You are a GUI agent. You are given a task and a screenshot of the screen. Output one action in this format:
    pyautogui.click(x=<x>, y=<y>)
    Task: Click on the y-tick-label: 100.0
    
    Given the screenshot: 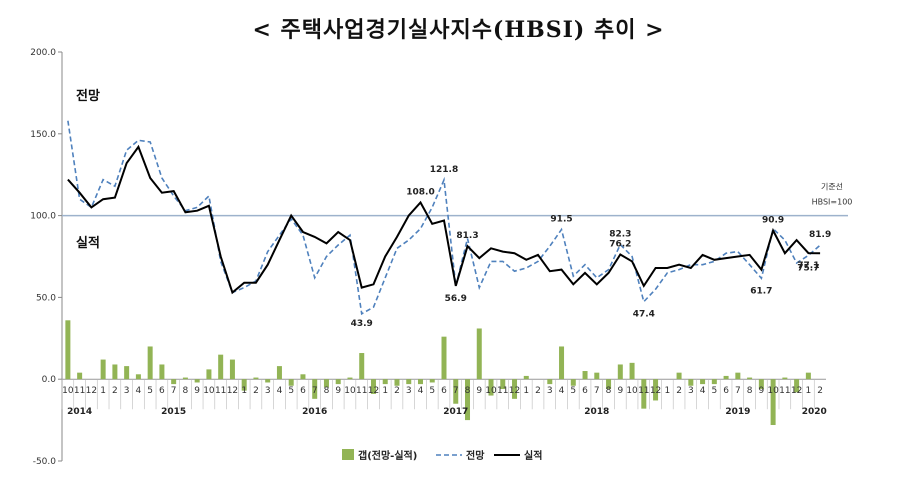 What is the action you would take?
    pyautogui.click(x=43, y=217)
    